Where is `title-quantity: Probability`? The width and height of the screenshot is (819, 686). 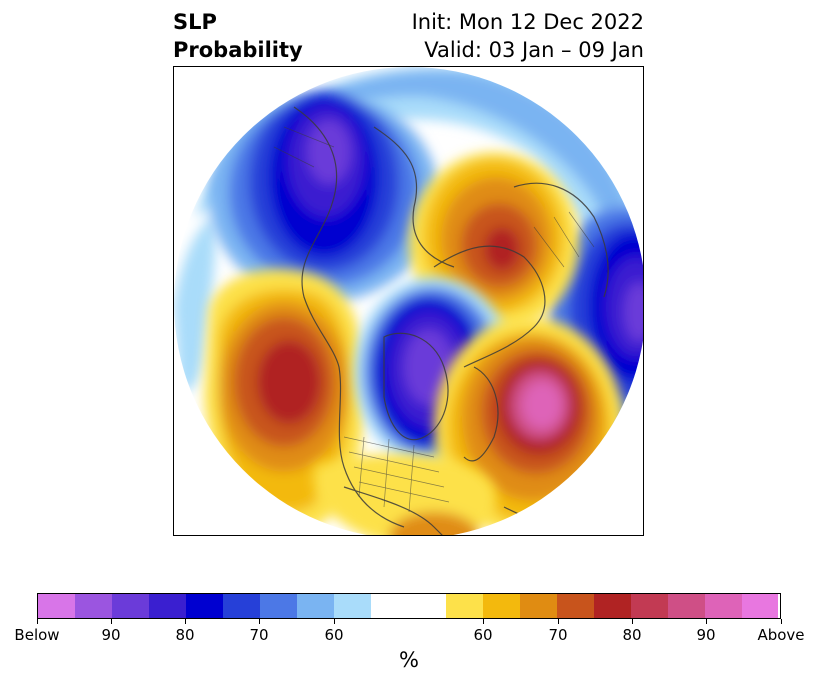 title-quantity: Probability is located at coordinates (238, 50).